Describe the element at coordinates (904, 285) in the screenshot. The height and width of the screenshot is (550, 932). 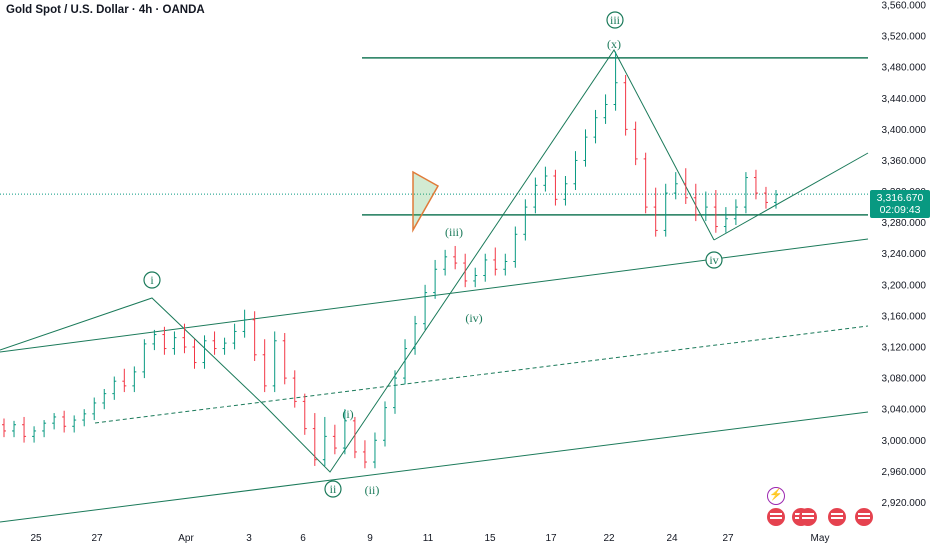
I see `y-tick-label: 3,200.000` at that location.